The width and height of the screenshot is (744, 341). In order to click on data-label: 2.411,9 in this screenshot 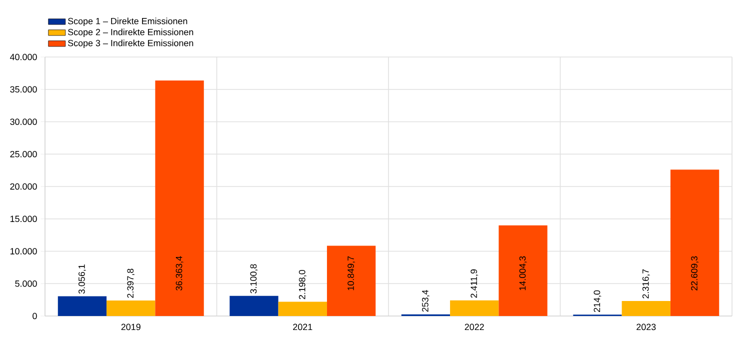, I will do `click(474, 283)`.